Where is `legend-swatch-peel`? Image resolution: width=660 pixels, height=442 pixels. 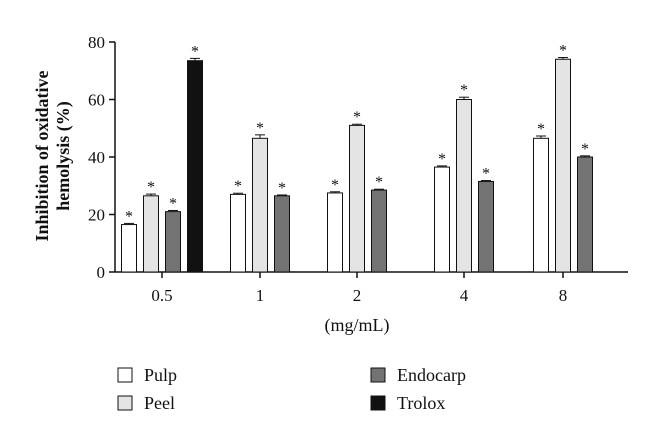 legend-swatch-peel is located at coordinates (125, 403).